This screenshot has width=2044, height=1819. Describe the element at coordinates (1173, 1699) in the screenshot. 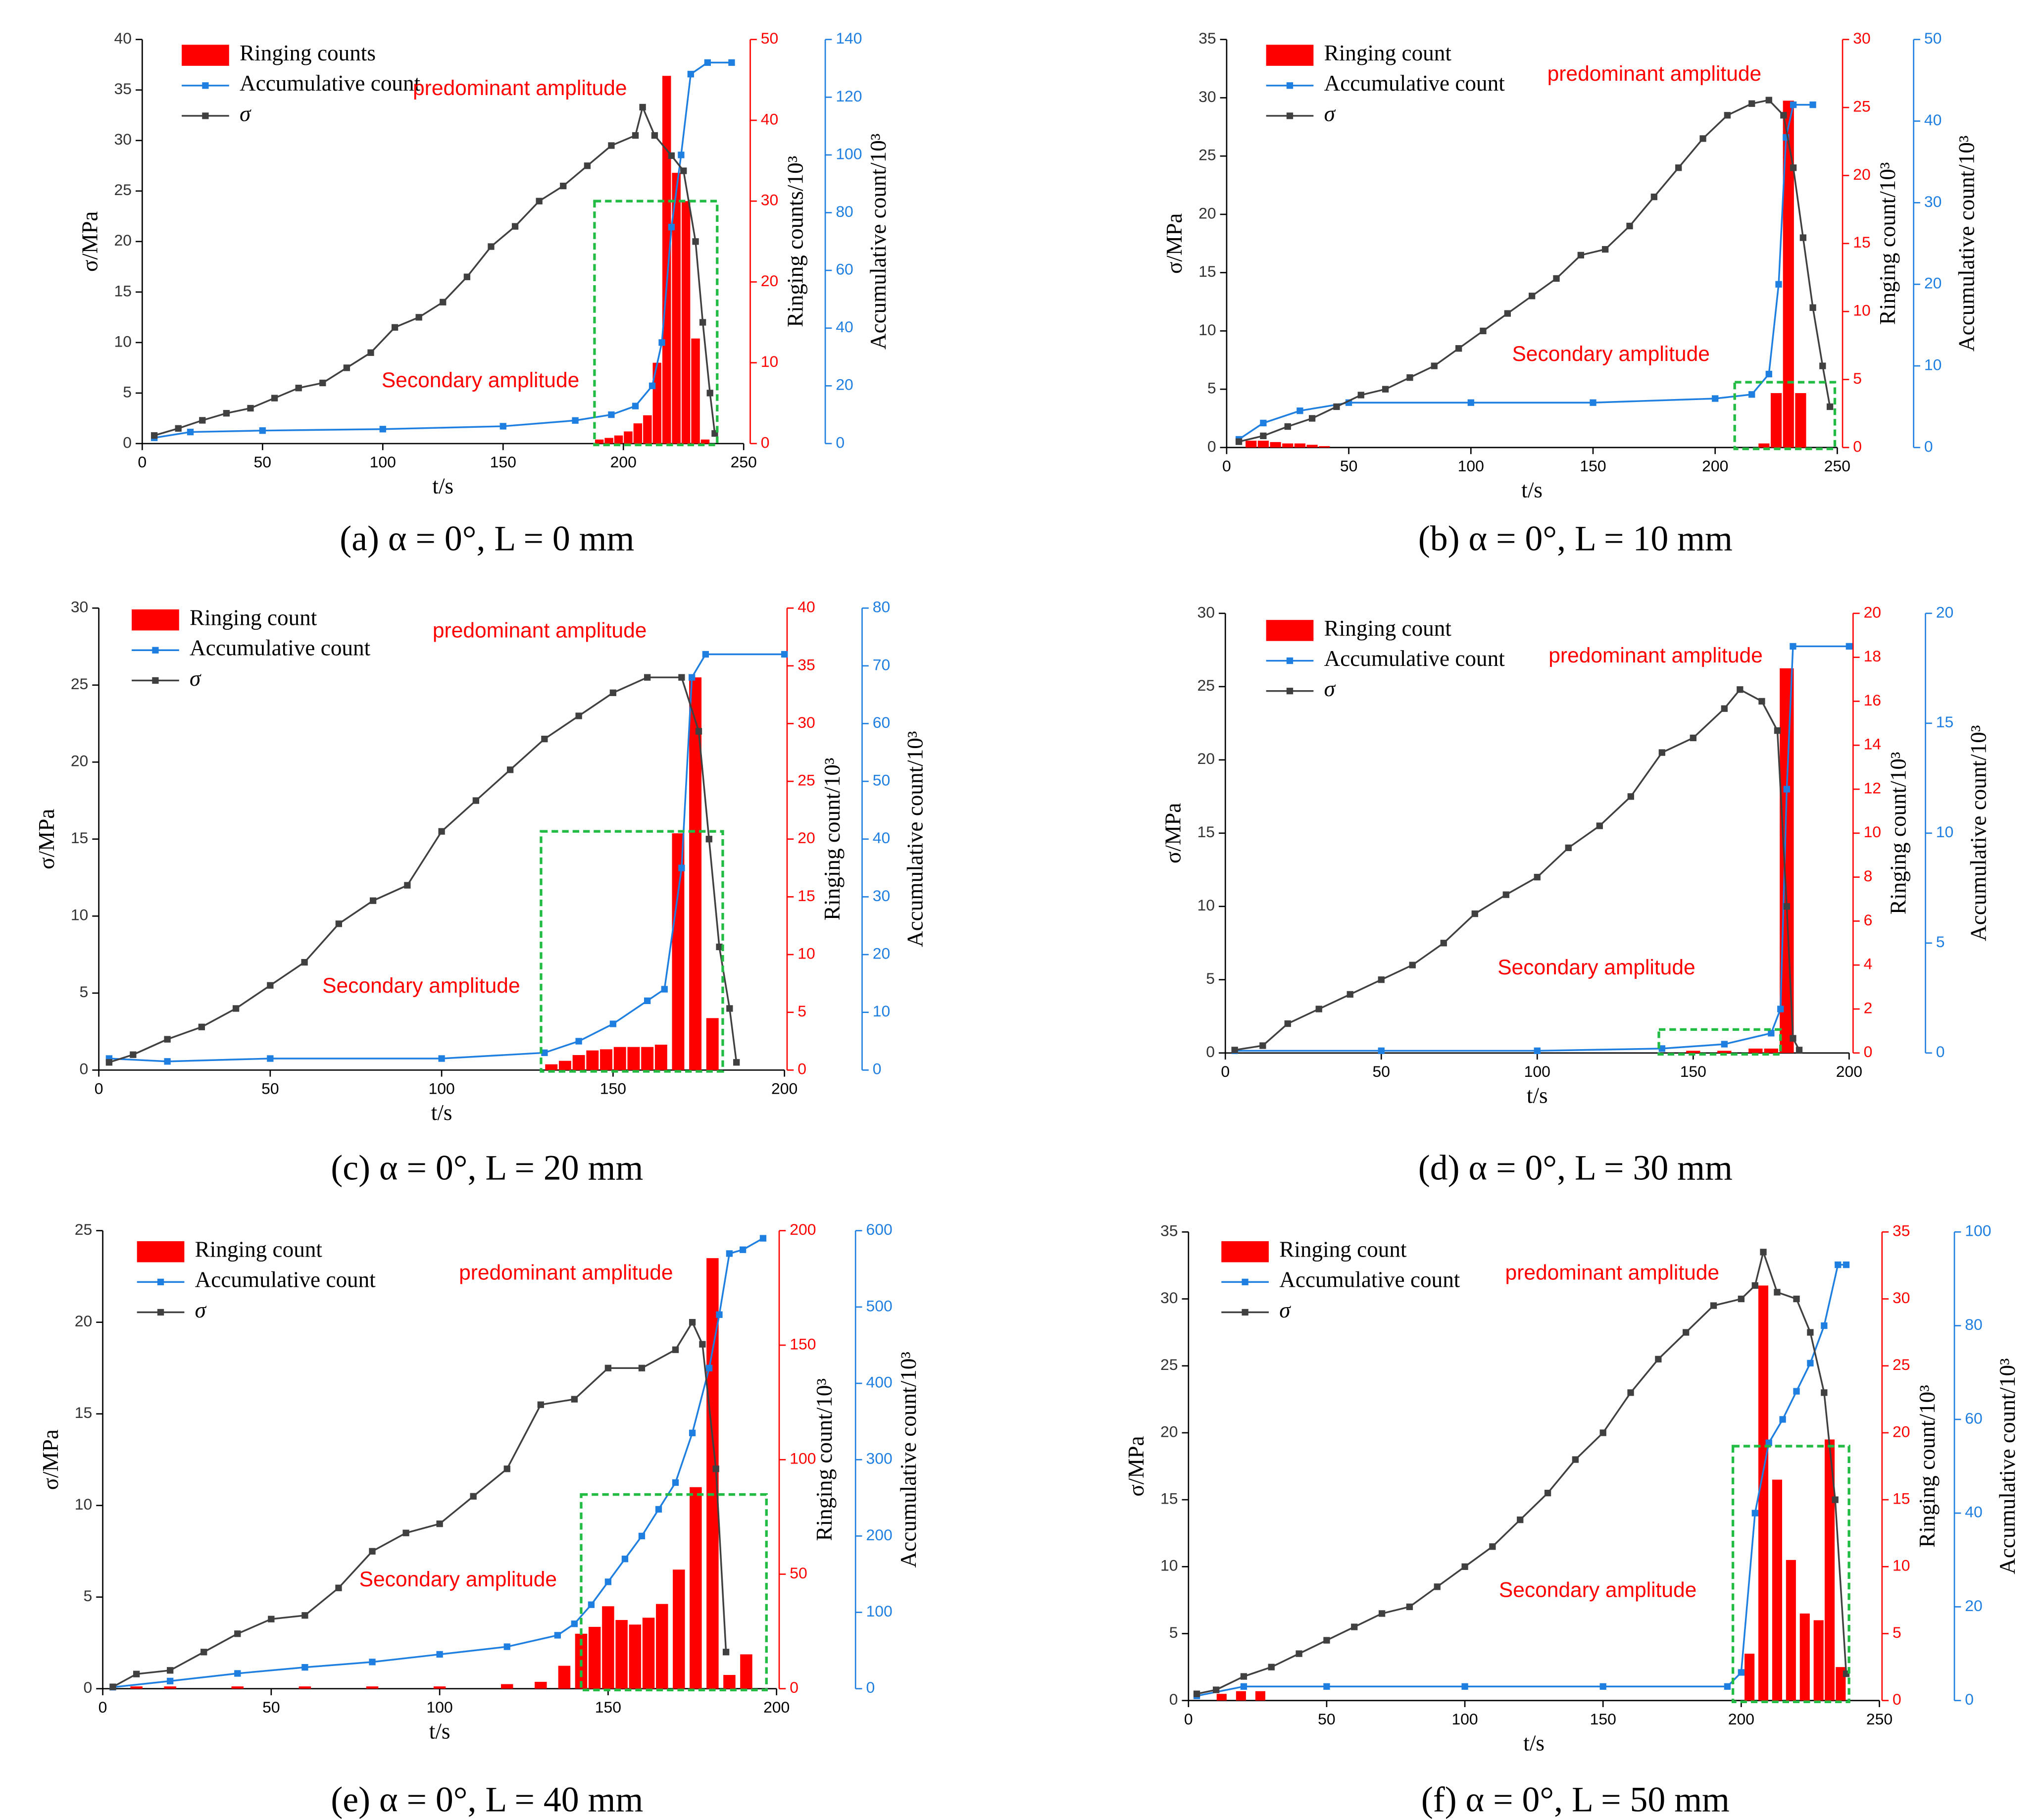

I see `y-tick-label: 0` at that location.